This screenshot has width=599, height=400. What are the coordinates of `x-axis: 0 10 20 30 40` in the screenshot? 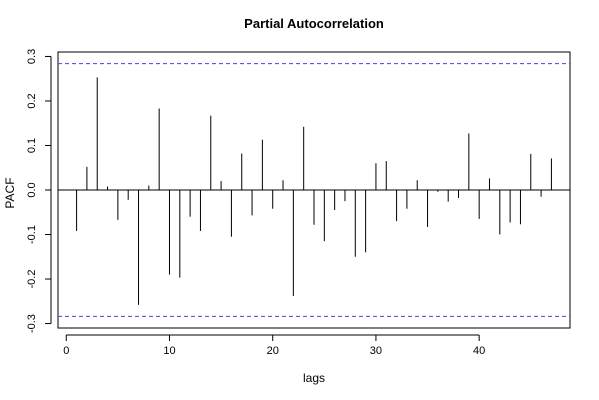 It's located at (274, 345).